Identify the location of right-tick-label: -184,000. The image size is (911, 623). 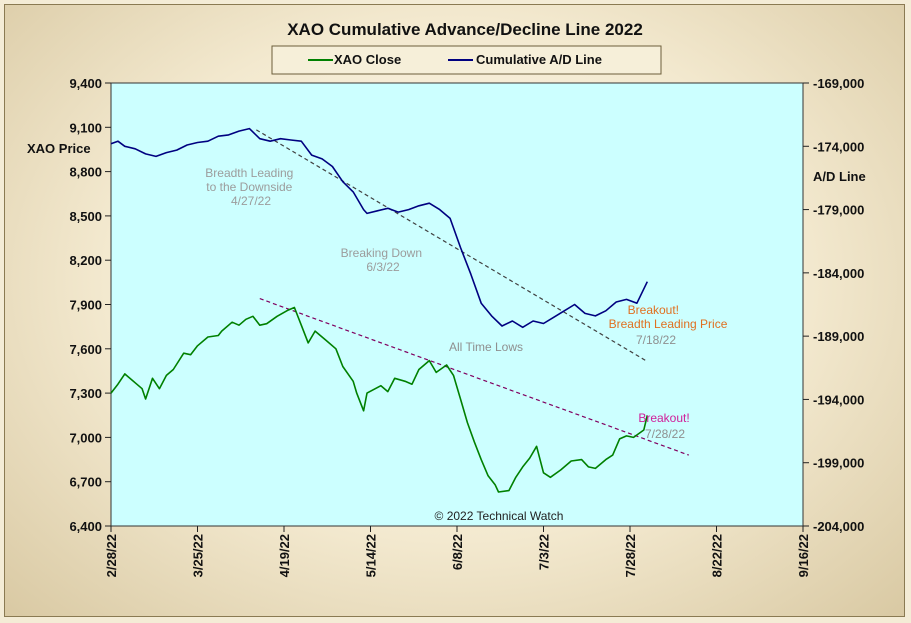
(838, 273).